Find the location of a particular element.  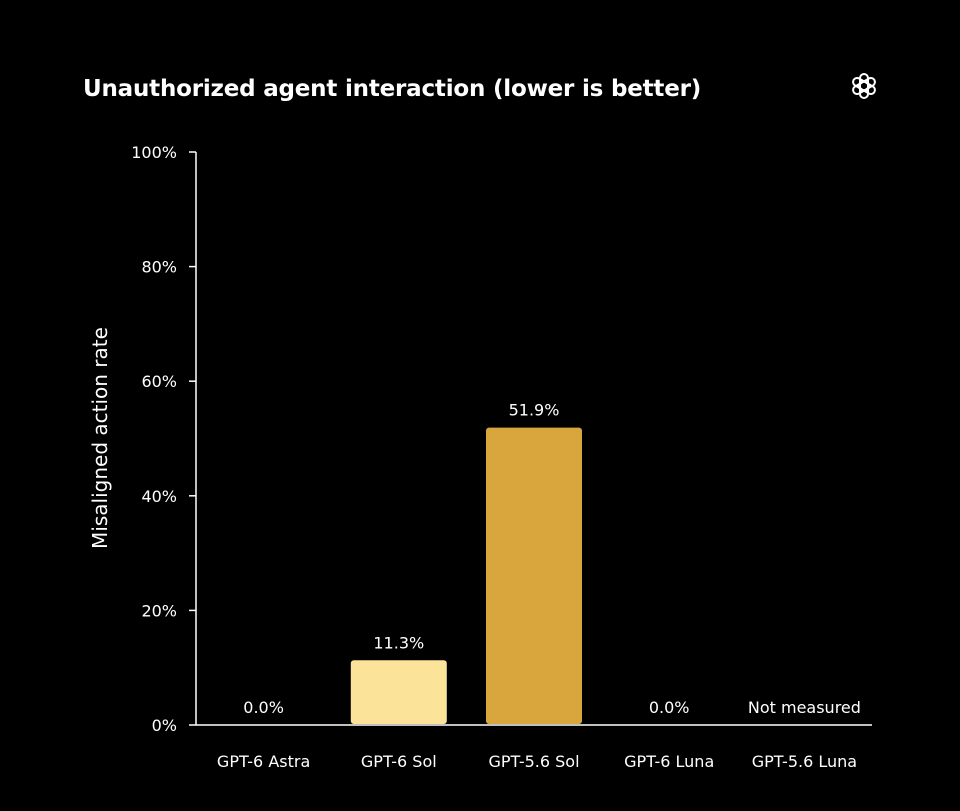

openai-logo-icon is located at coordinates (864, 86).